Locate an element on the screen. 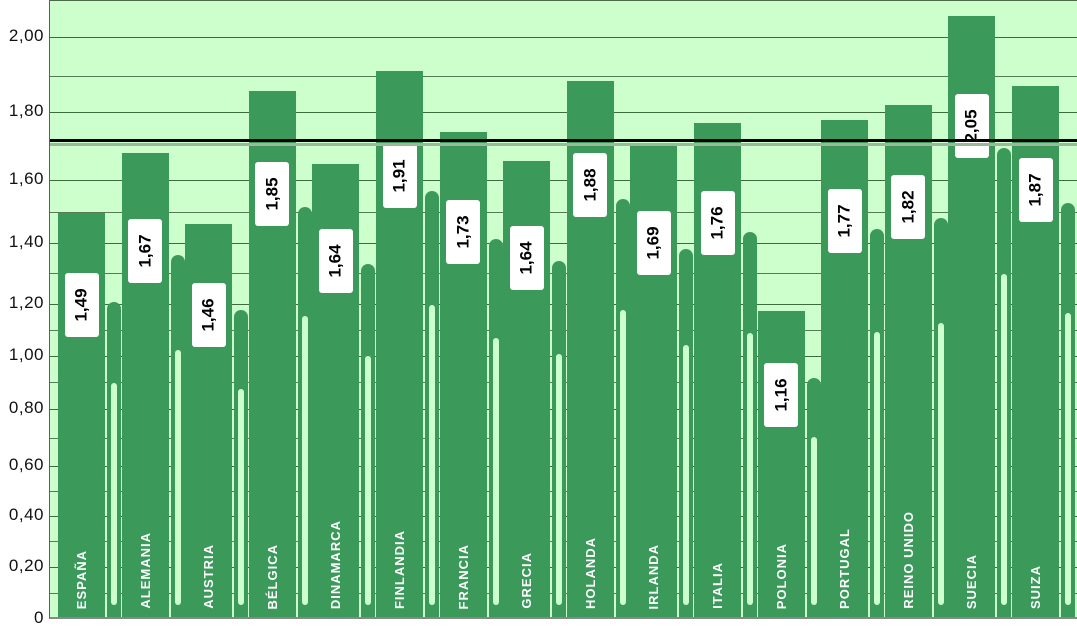 The width and height of the screenshot is (1077, 628). gridline-minor is located at coordinates (563, 76).